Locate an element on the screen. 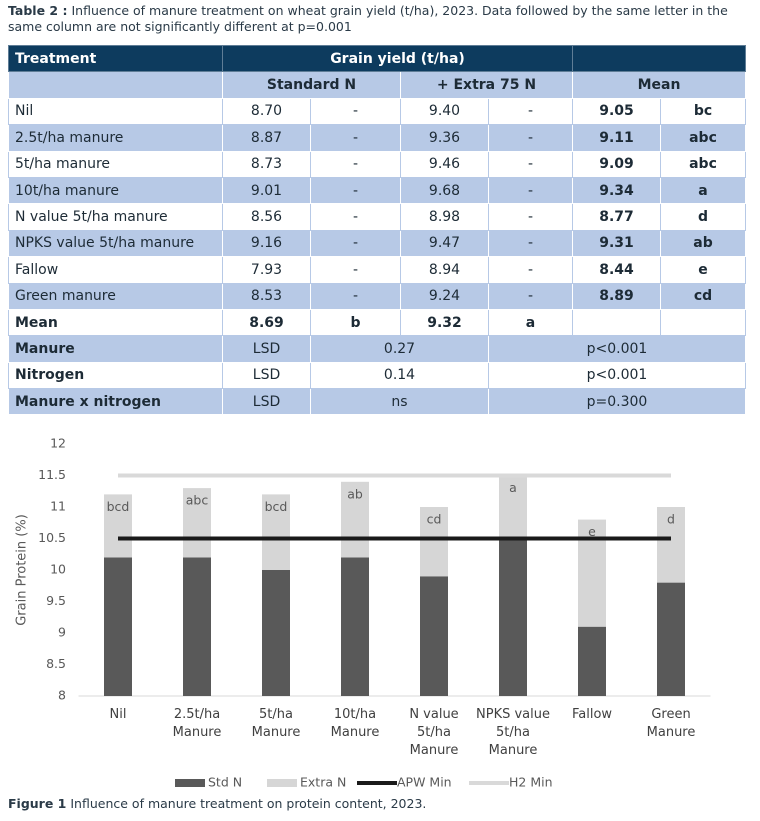 The width and height of the screenshot is (760, 821). stat-cell: Nitrogen is located at coordinates (115, 375).